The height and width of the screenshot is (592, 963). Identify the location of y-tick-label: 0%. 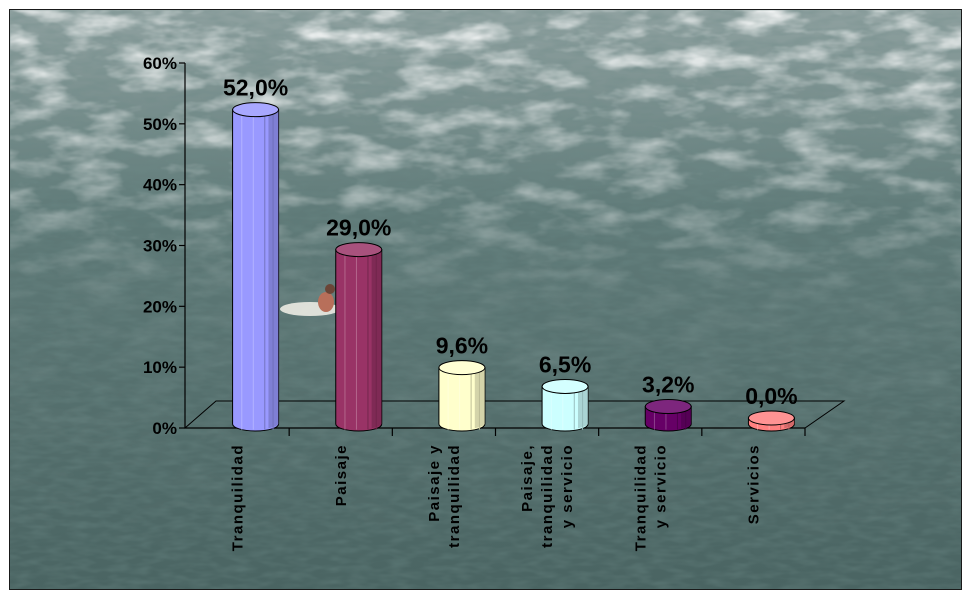
(164, 428).